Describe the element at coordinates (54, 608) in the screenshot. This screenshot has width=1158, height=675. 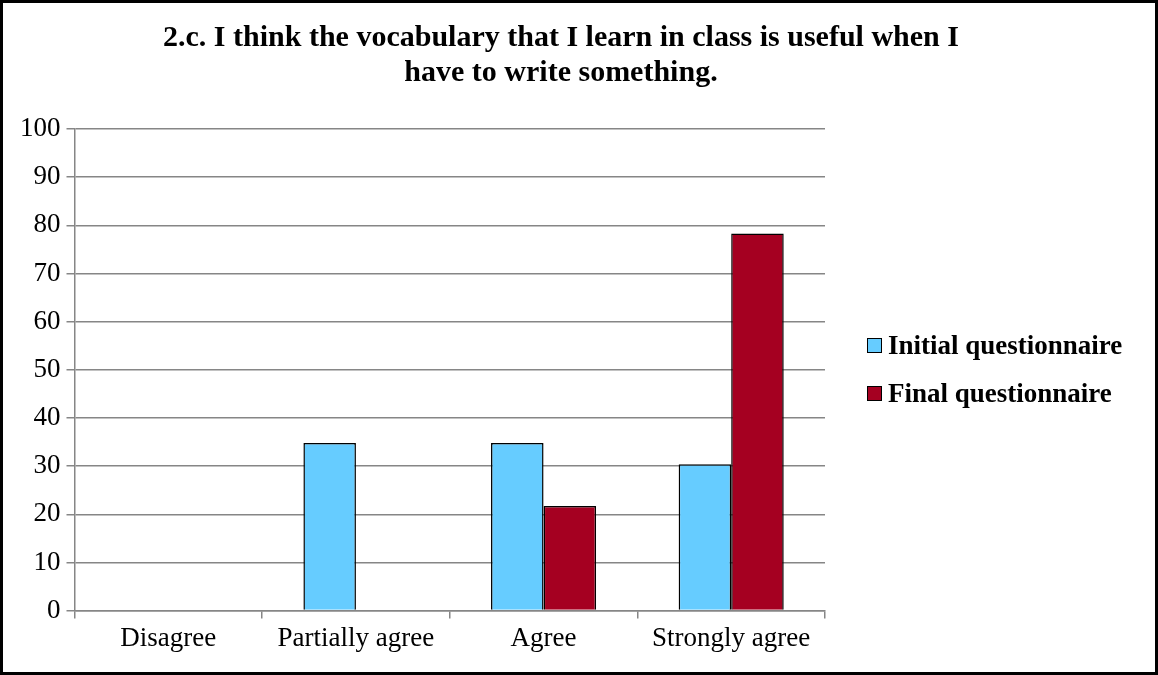
I see `y-tick-label: 0` at that location.